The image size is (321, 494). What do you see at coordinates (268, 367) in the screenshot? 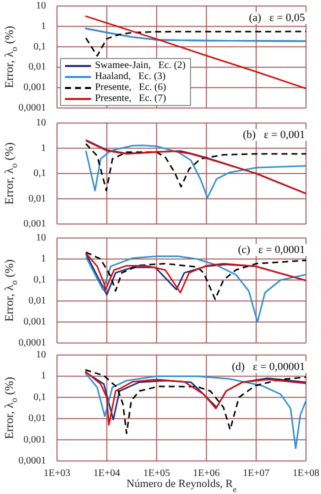
I see `annotation: (d) ε = 0,00001` at bounding box center [268, 367].